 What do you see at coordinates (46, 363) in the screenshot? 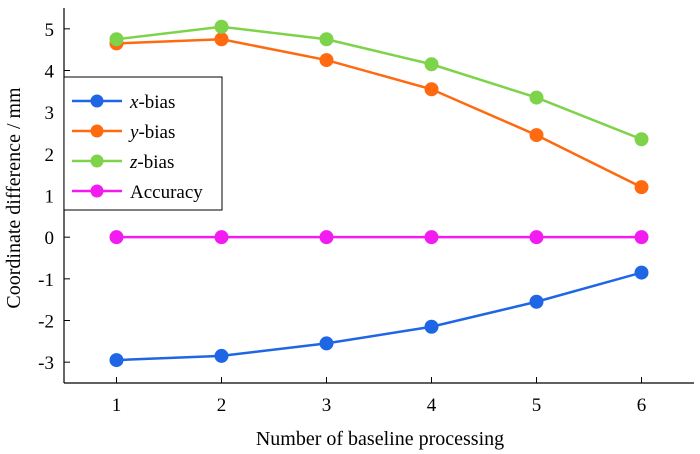
I see `y-tick-label: -3` at bounding box center [46, 363].